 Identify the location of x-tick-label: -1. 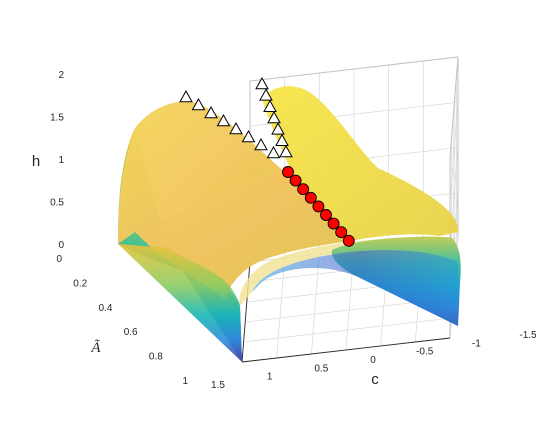
(476, 343).